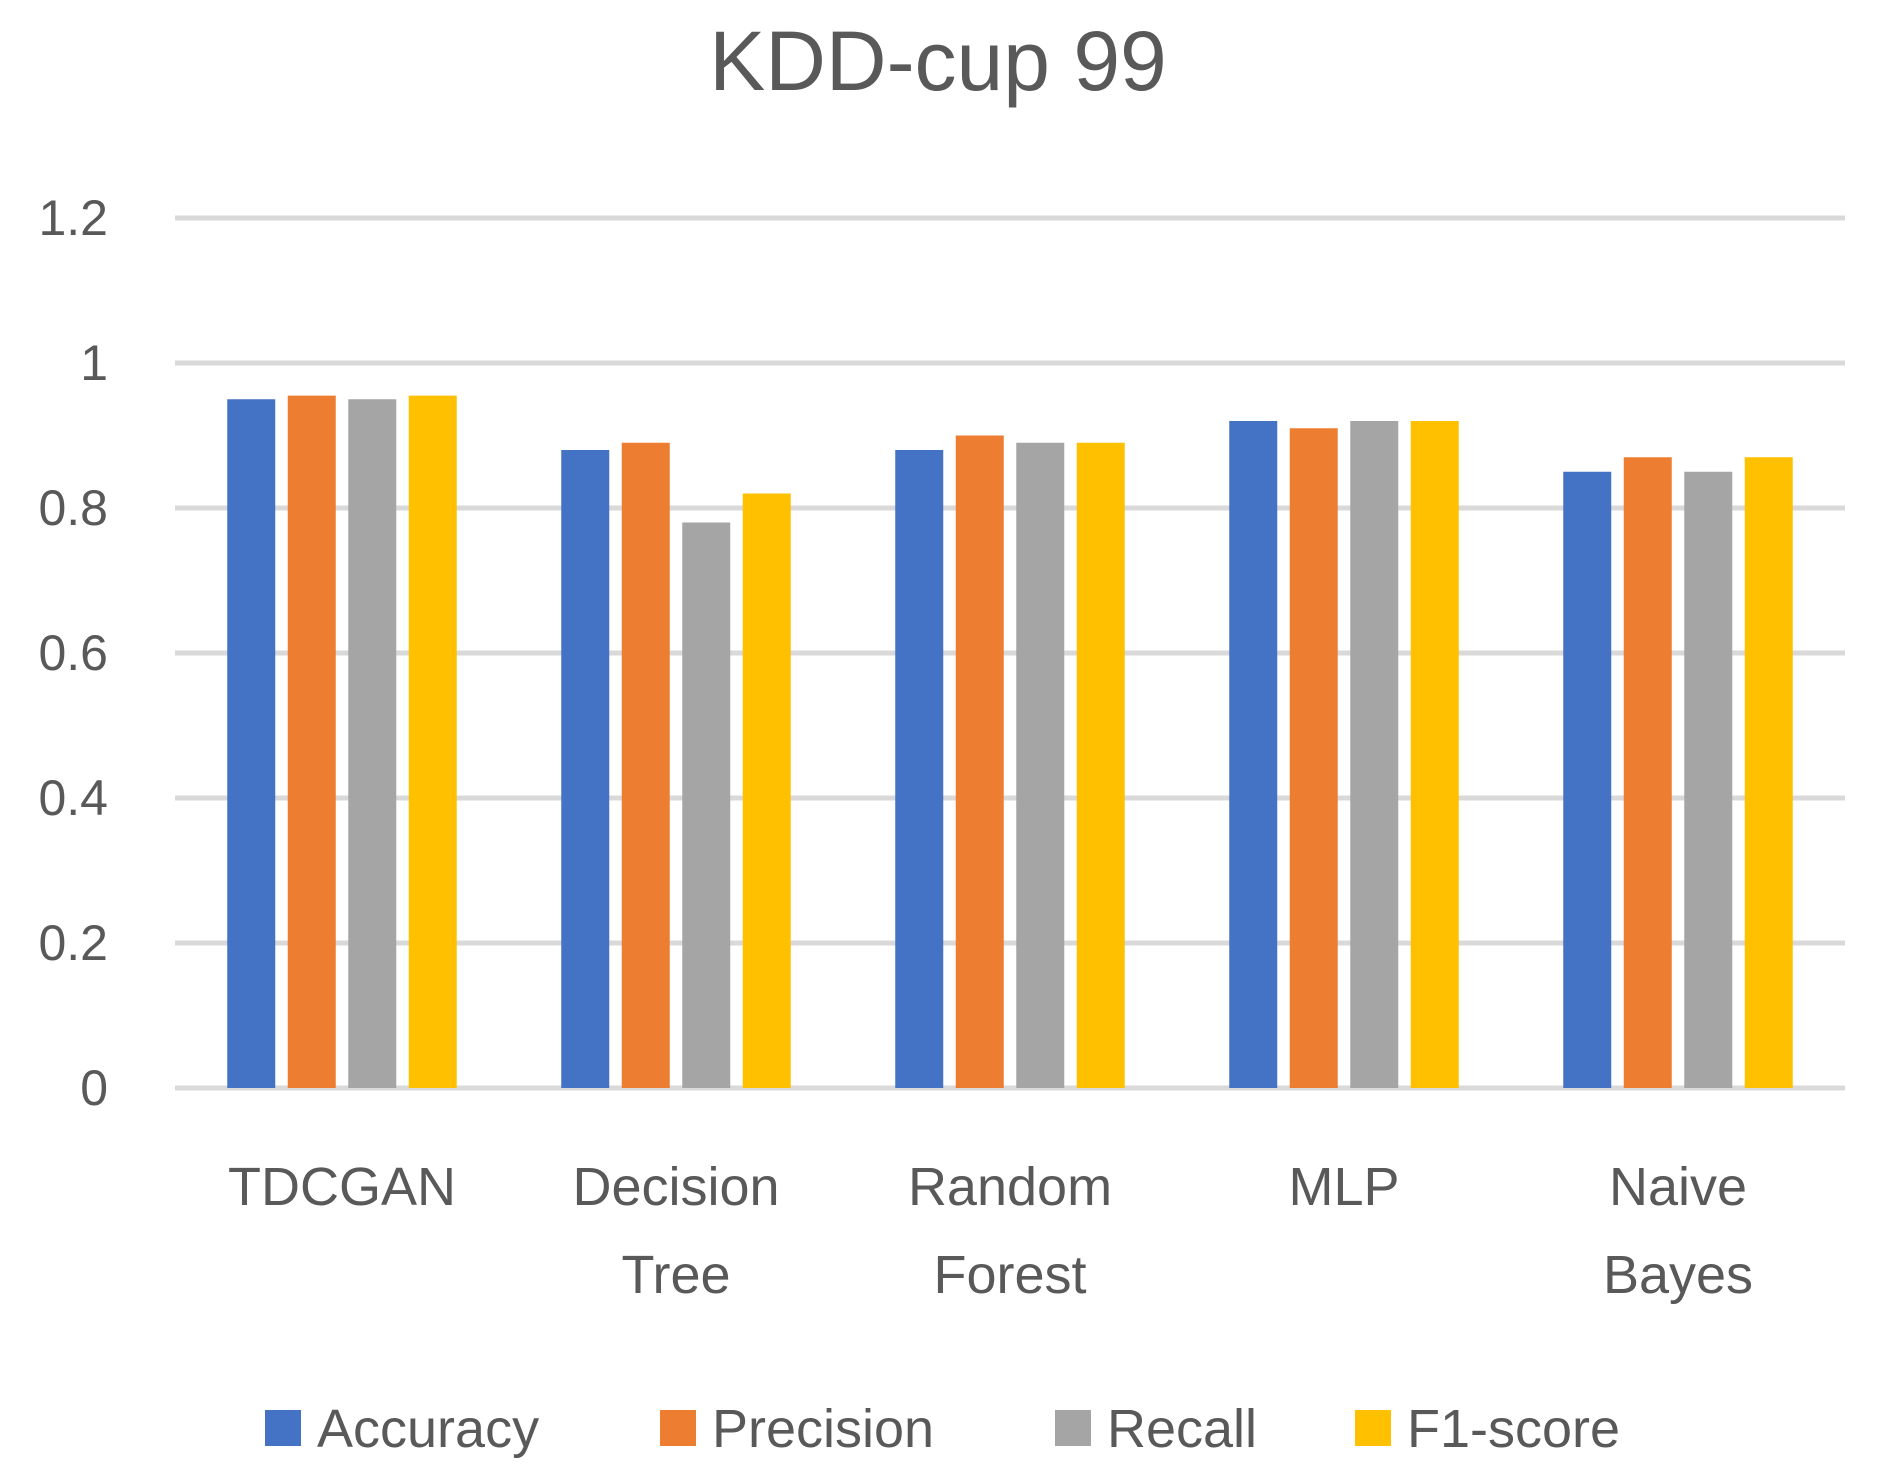 This screenshot has width=1877, height=1478. I want to click on x-category-label: Random, so click(1010, 1187).